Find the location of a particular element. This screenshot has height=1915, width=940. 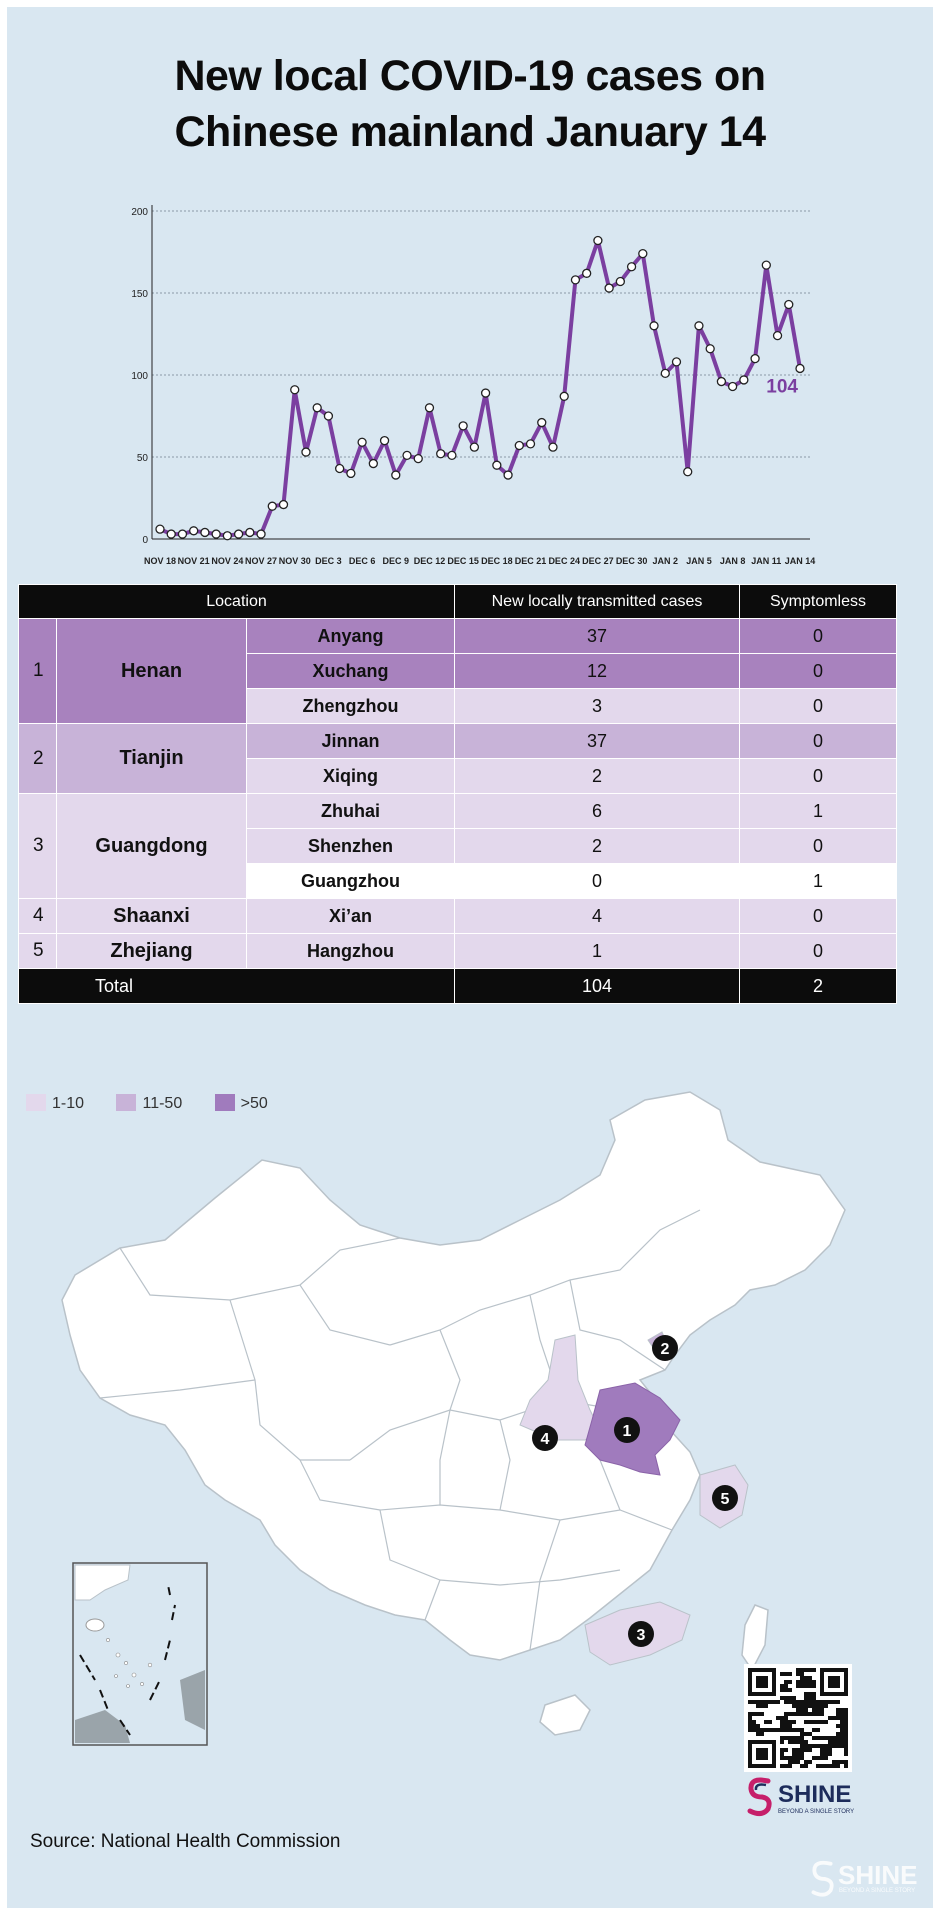

y-tick-label: 0 is located at coordinates (145, 540).